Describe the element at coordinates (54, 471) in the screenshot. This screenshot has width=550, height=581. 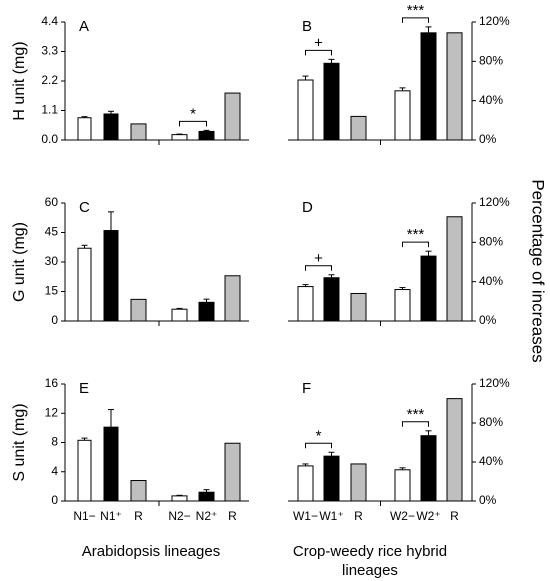
I see `y-tick-label: 4` at that location.